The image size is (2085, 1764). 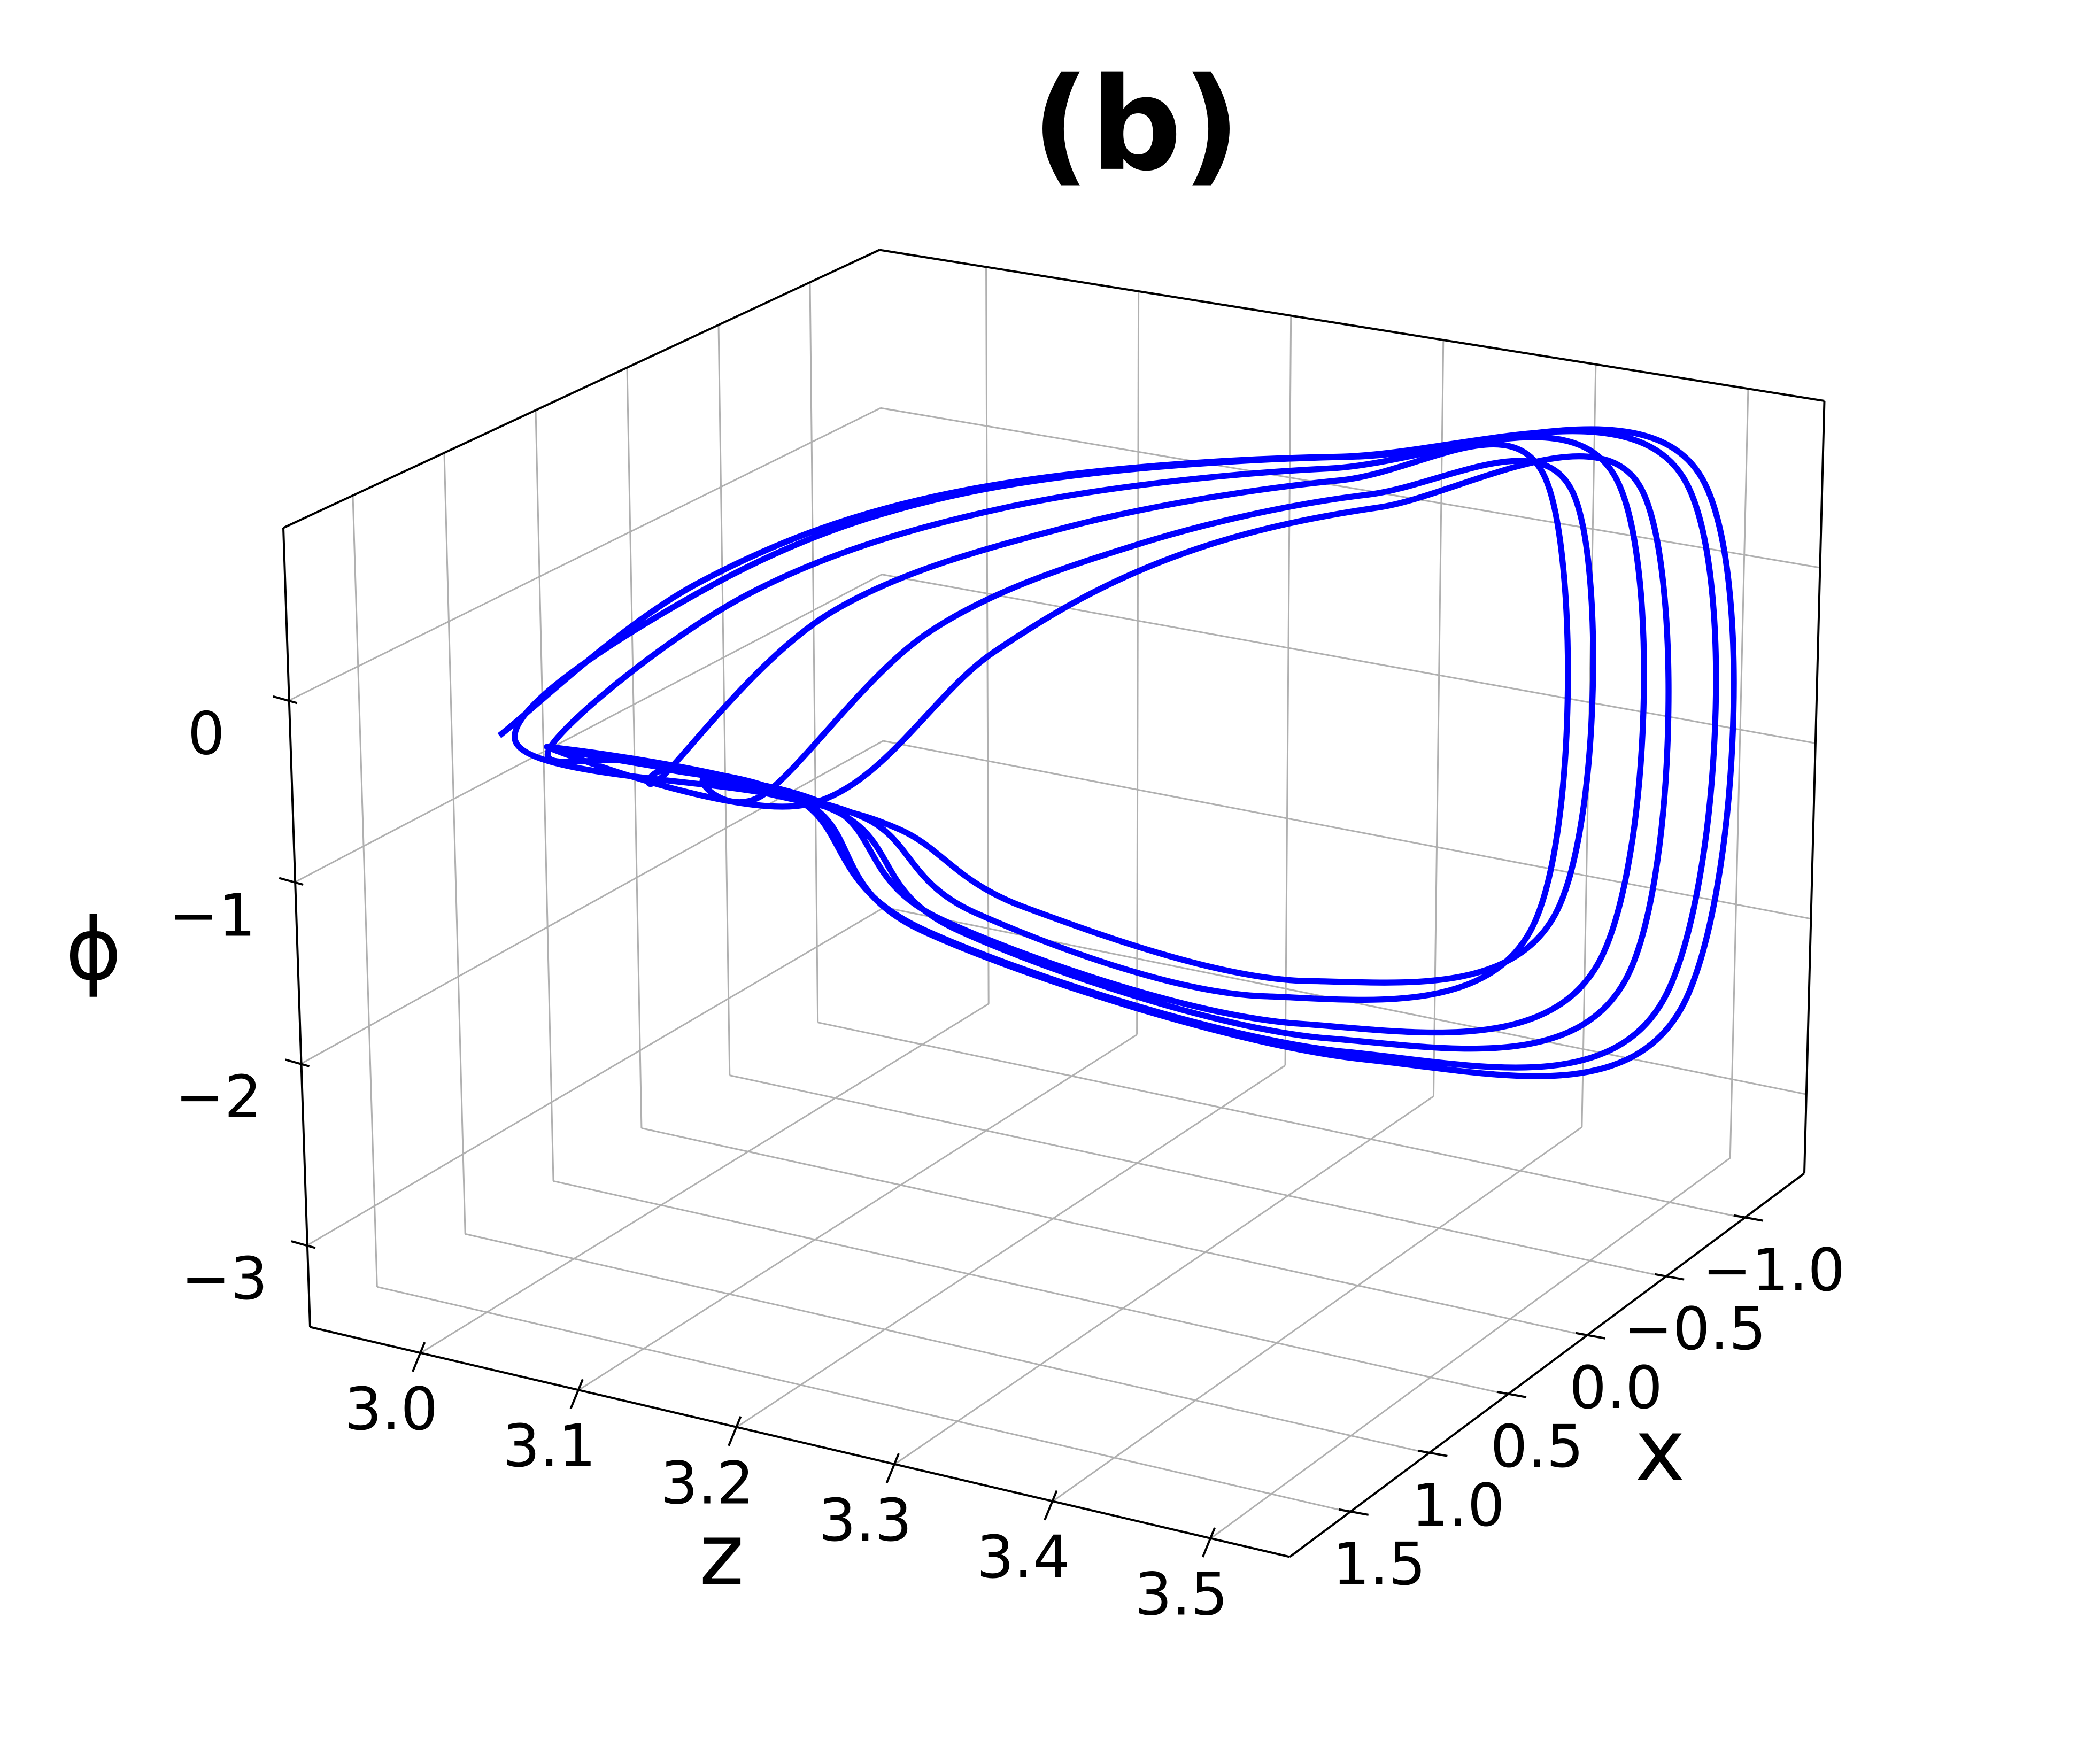 I want to click on x-tick-label: −0.5, so click(x=1695, y=1329).